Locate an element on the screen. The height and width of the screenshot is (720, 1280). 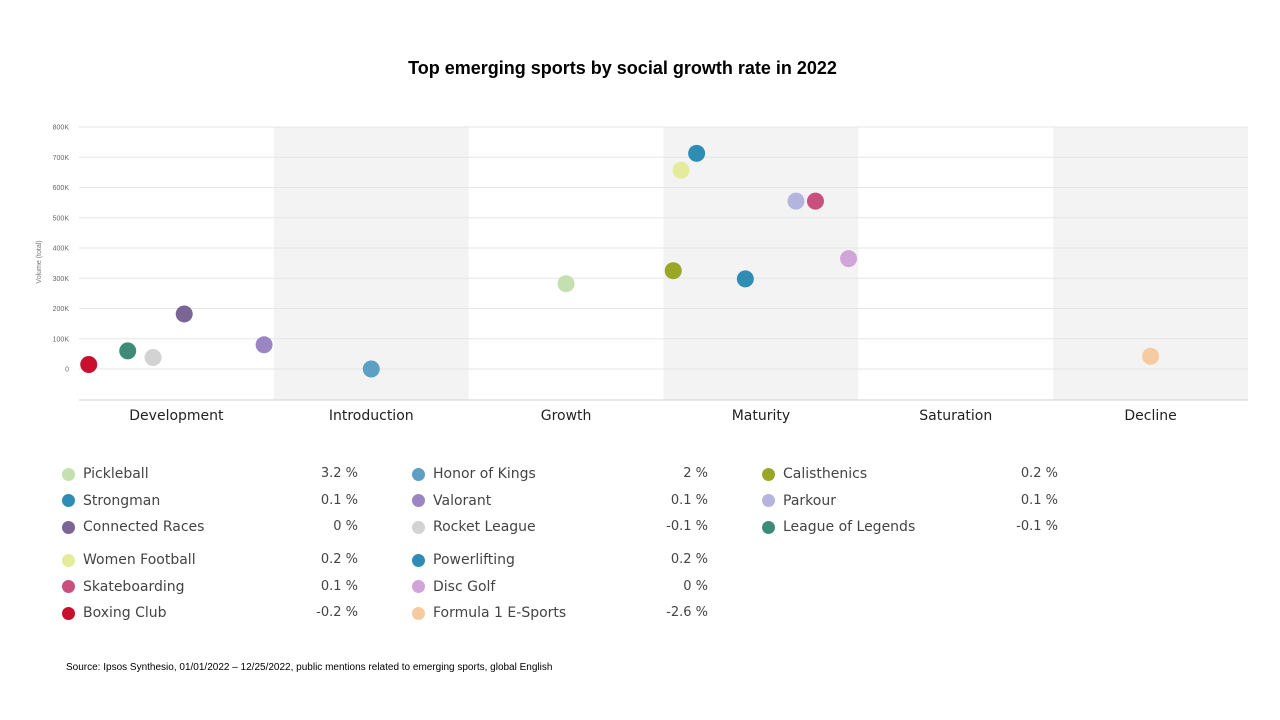
legend-label: Valorant is located at coordinates (462, 500).